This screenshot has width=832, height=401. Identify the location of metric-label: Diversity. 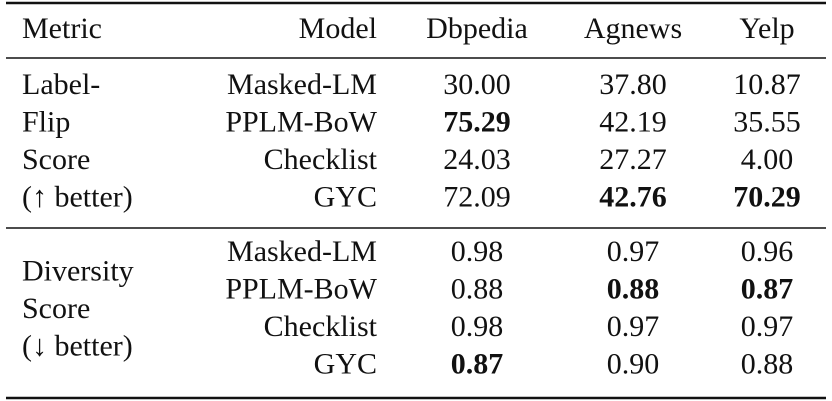
(78, 271).